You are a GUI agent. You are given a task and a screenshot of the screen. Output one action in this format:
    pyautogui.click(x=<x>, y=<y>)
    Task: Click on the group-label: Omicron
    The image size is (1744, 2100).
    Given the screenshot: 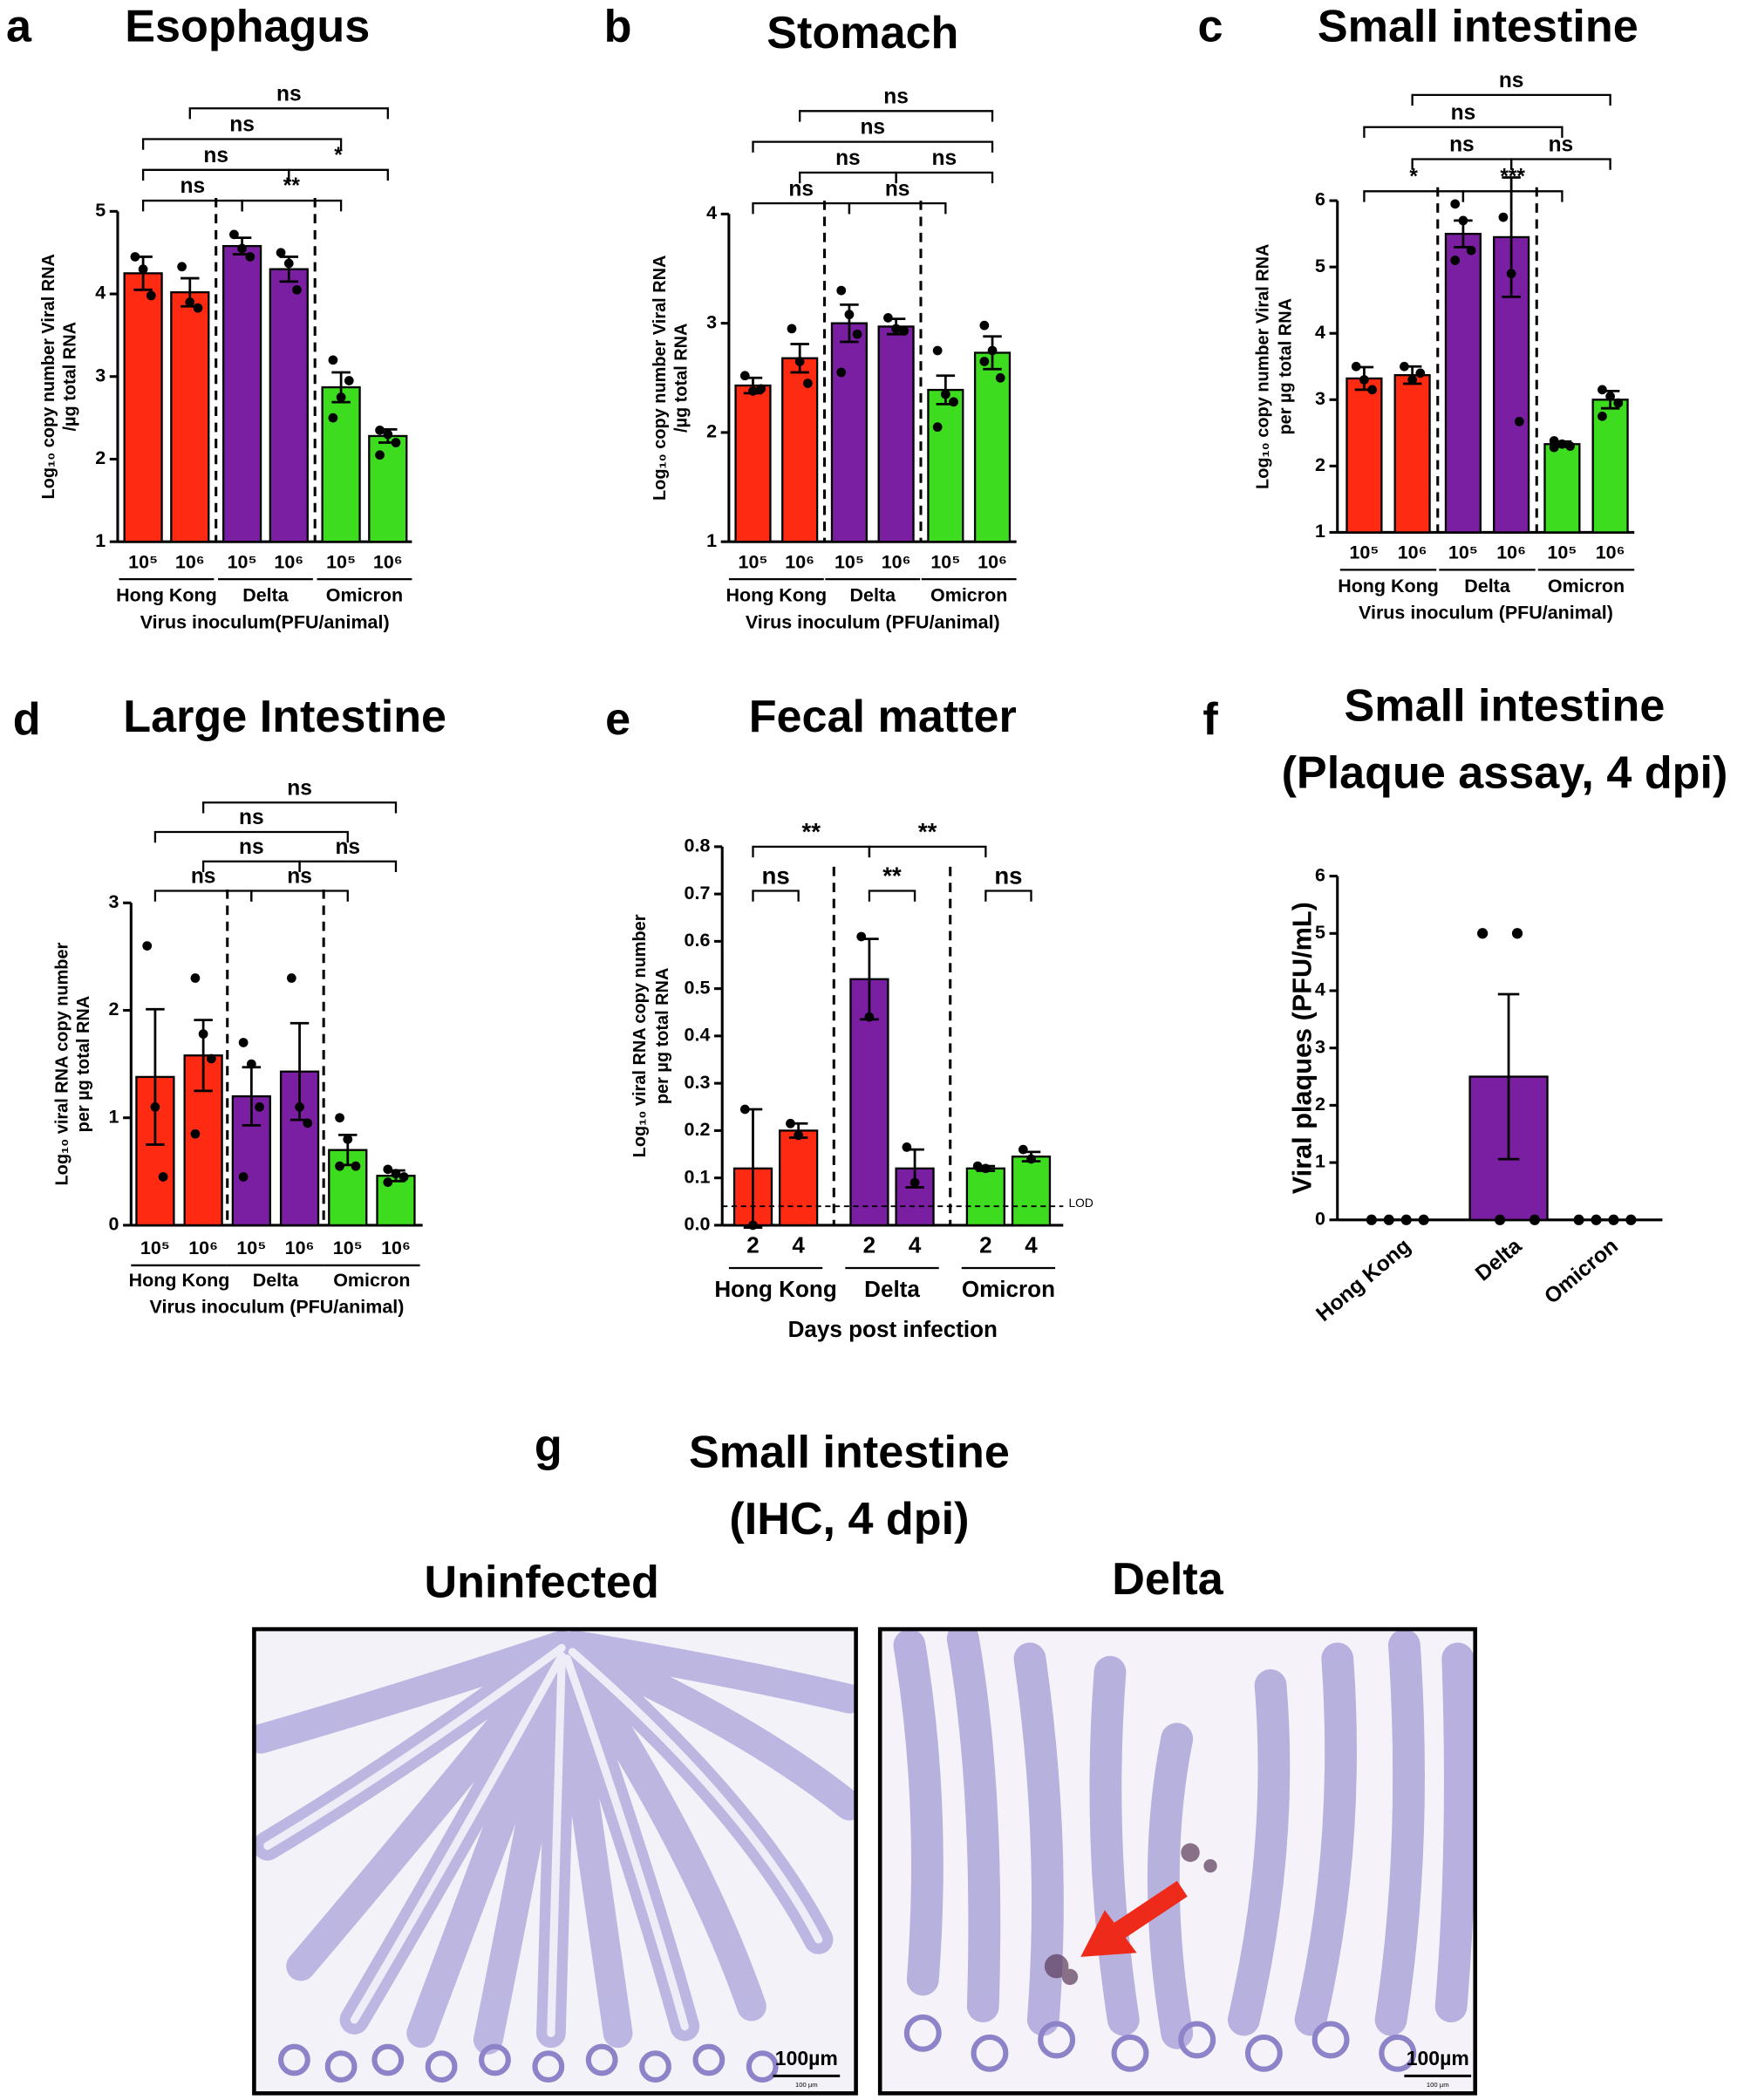 What is the action you would take?
    pyautogui.click(x=969, y=595)
    